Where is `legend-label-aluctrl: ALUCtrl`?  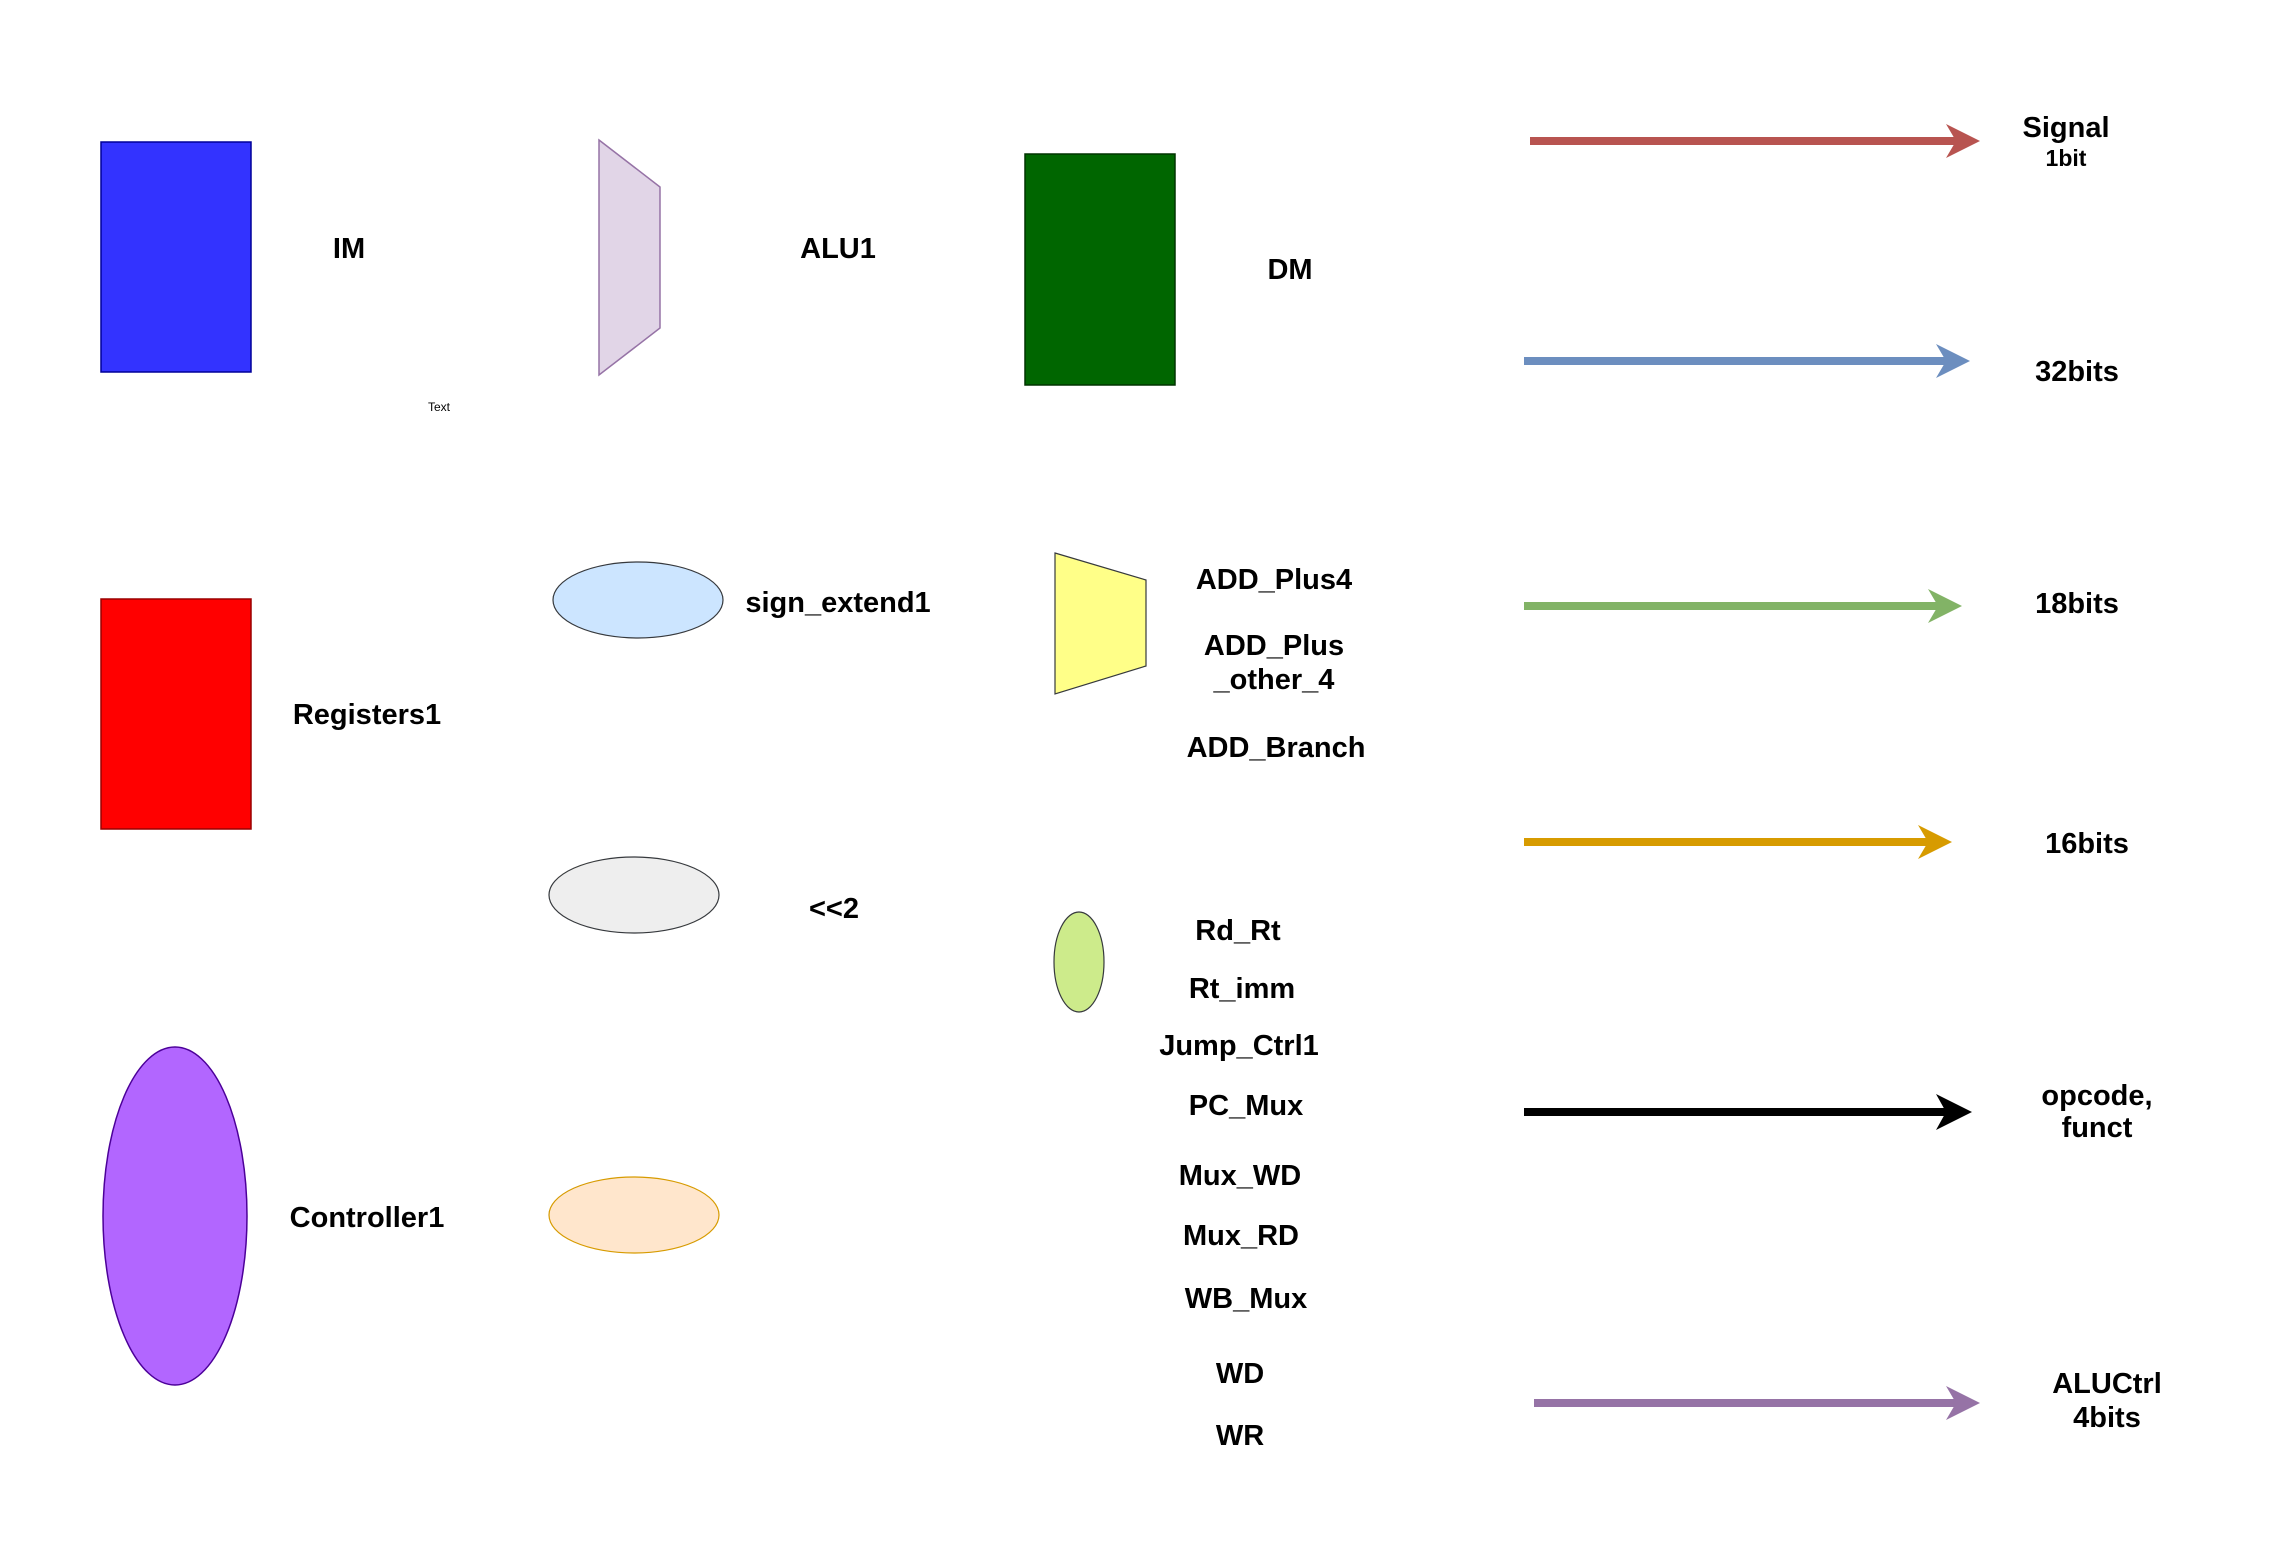 legend-label-aluctrl: ALUCtrl is located at coordinates (2107, 1384).